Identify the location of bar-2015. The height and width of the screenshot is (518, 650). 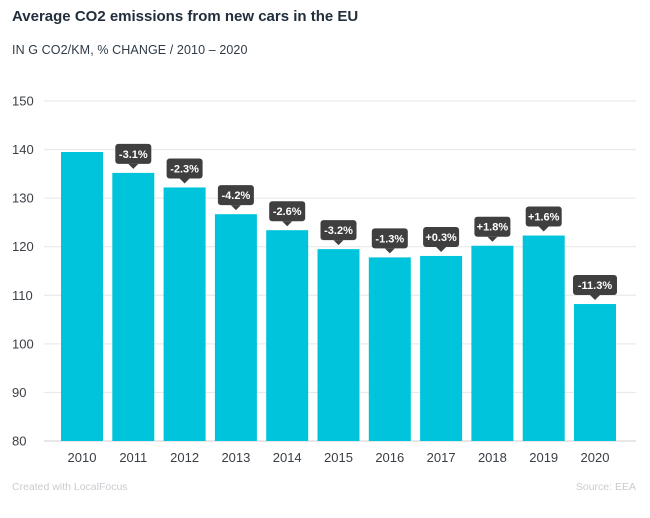
(338, 345).